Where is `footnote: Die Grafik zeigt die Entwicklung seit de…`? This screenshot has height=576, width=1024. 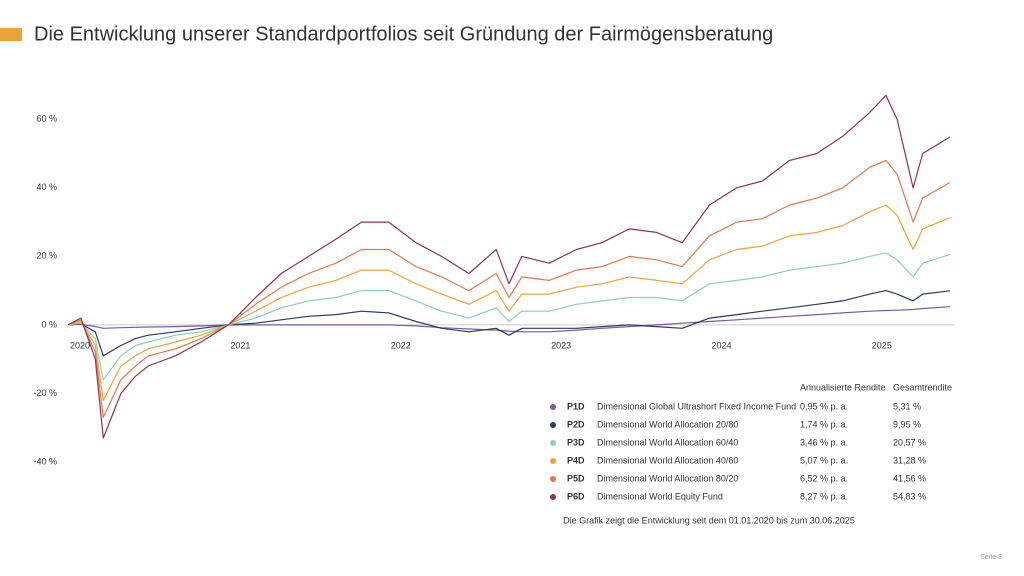
footnote: Die Grafik zeigt die Entwicklung seit de… is located at coordinates (709, 520).